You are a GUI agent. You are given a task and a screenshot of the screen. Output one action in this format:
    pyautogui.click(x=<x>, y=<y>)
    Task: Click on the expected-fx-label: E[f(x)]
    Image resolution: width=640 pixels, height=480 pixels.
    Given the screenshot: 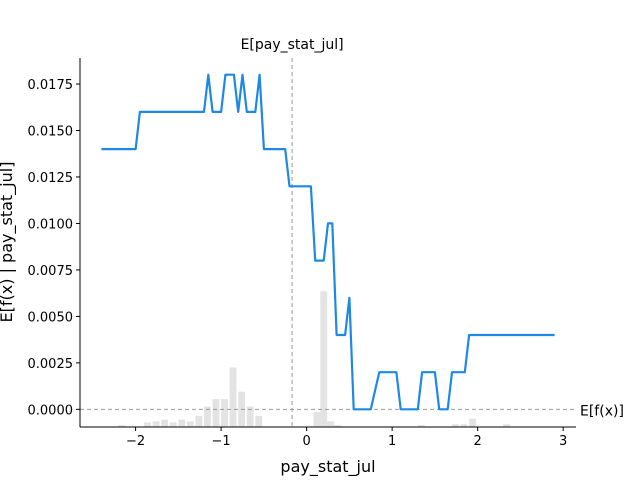 What is the action you would take?
    pyautogui.click(x=602, y=411)
    